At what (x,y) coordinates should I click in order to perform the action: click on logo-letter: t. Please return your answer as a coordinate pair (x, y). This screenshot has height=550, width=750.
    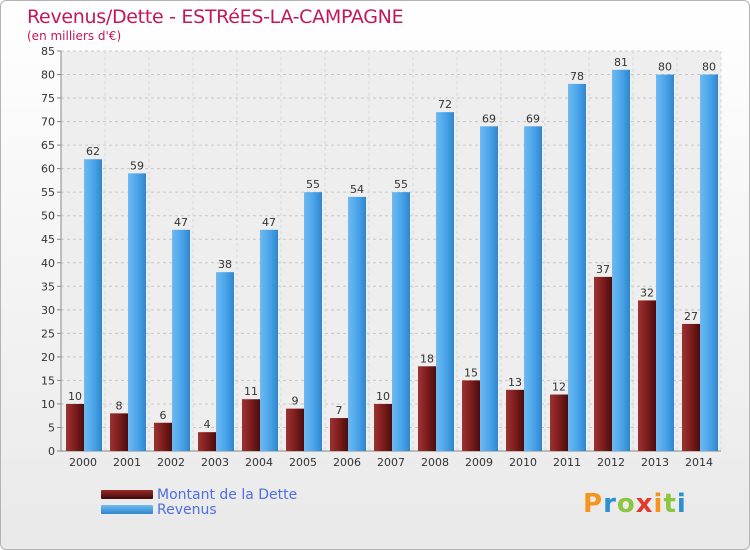
    Looking at the image, I should click on (670, 504).